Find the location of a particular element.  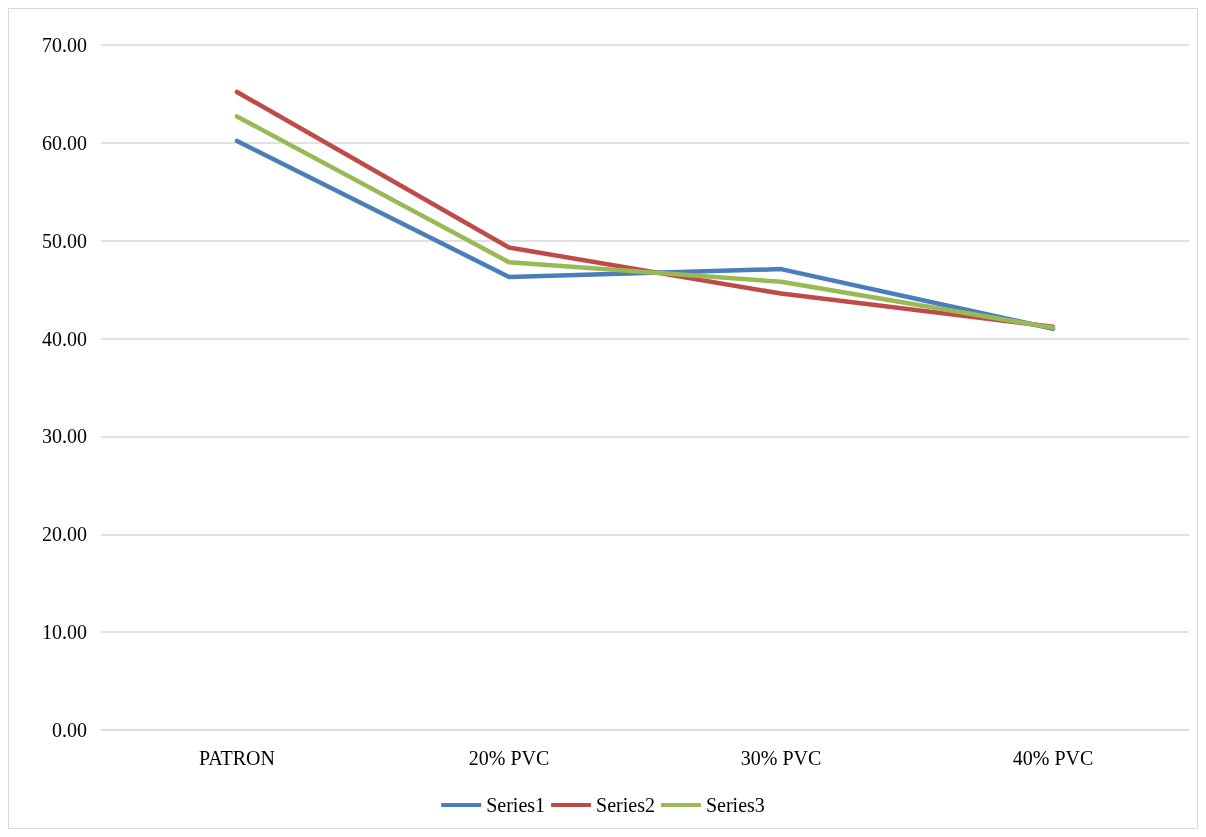

y-tick-label: 60.00 is located at coordinates (64, 142).